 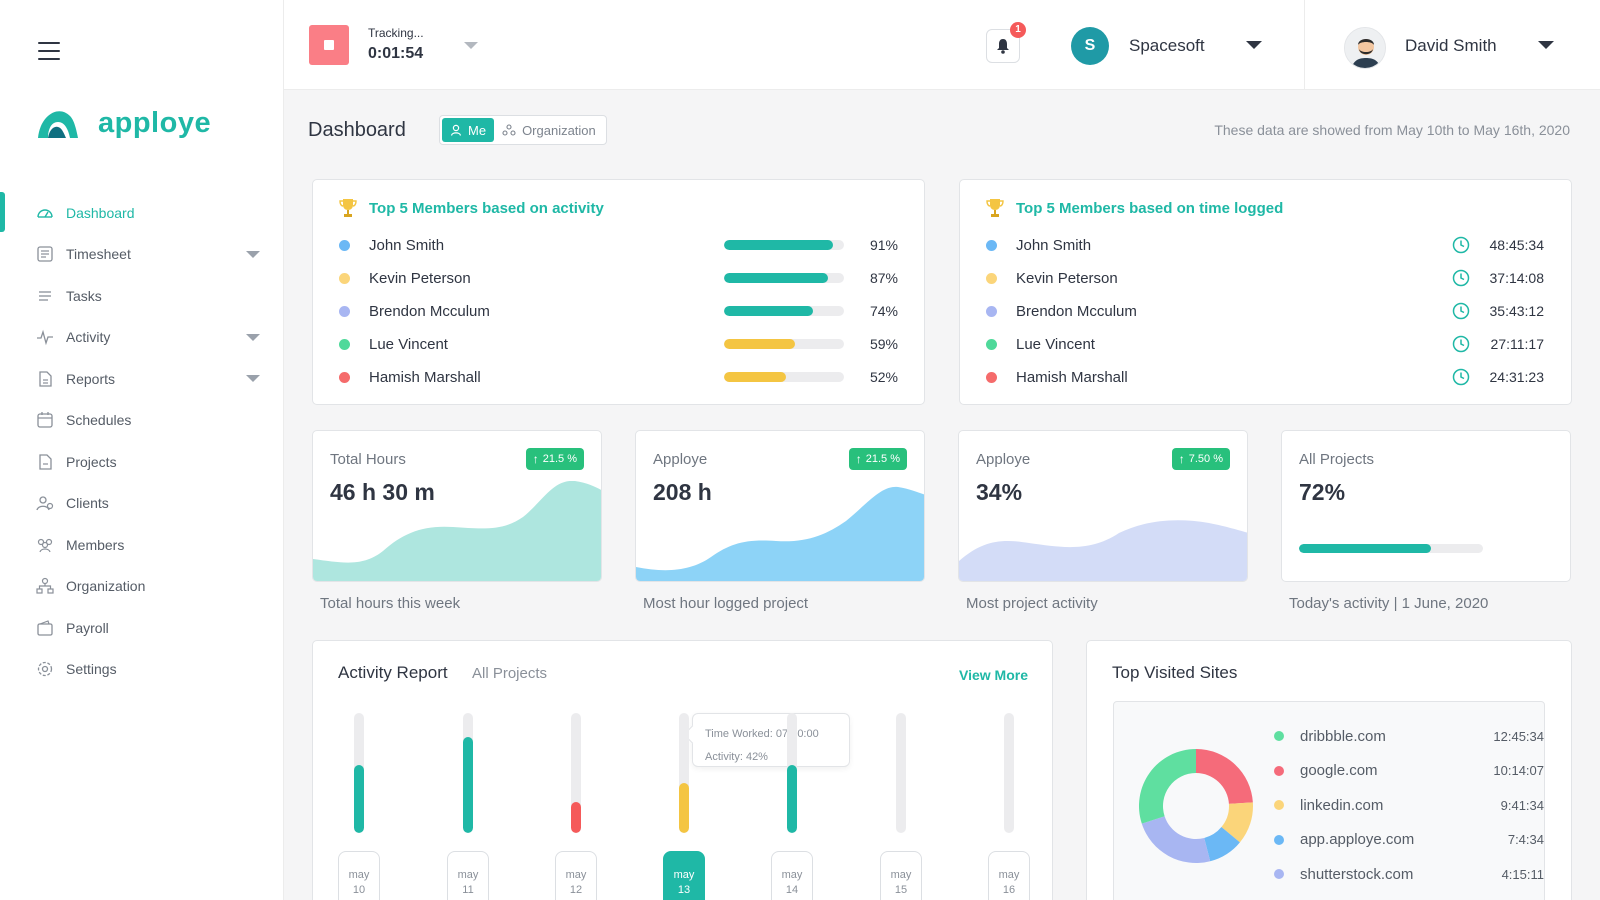 I want to click on day-number: 12, so click(x=576, y=890).